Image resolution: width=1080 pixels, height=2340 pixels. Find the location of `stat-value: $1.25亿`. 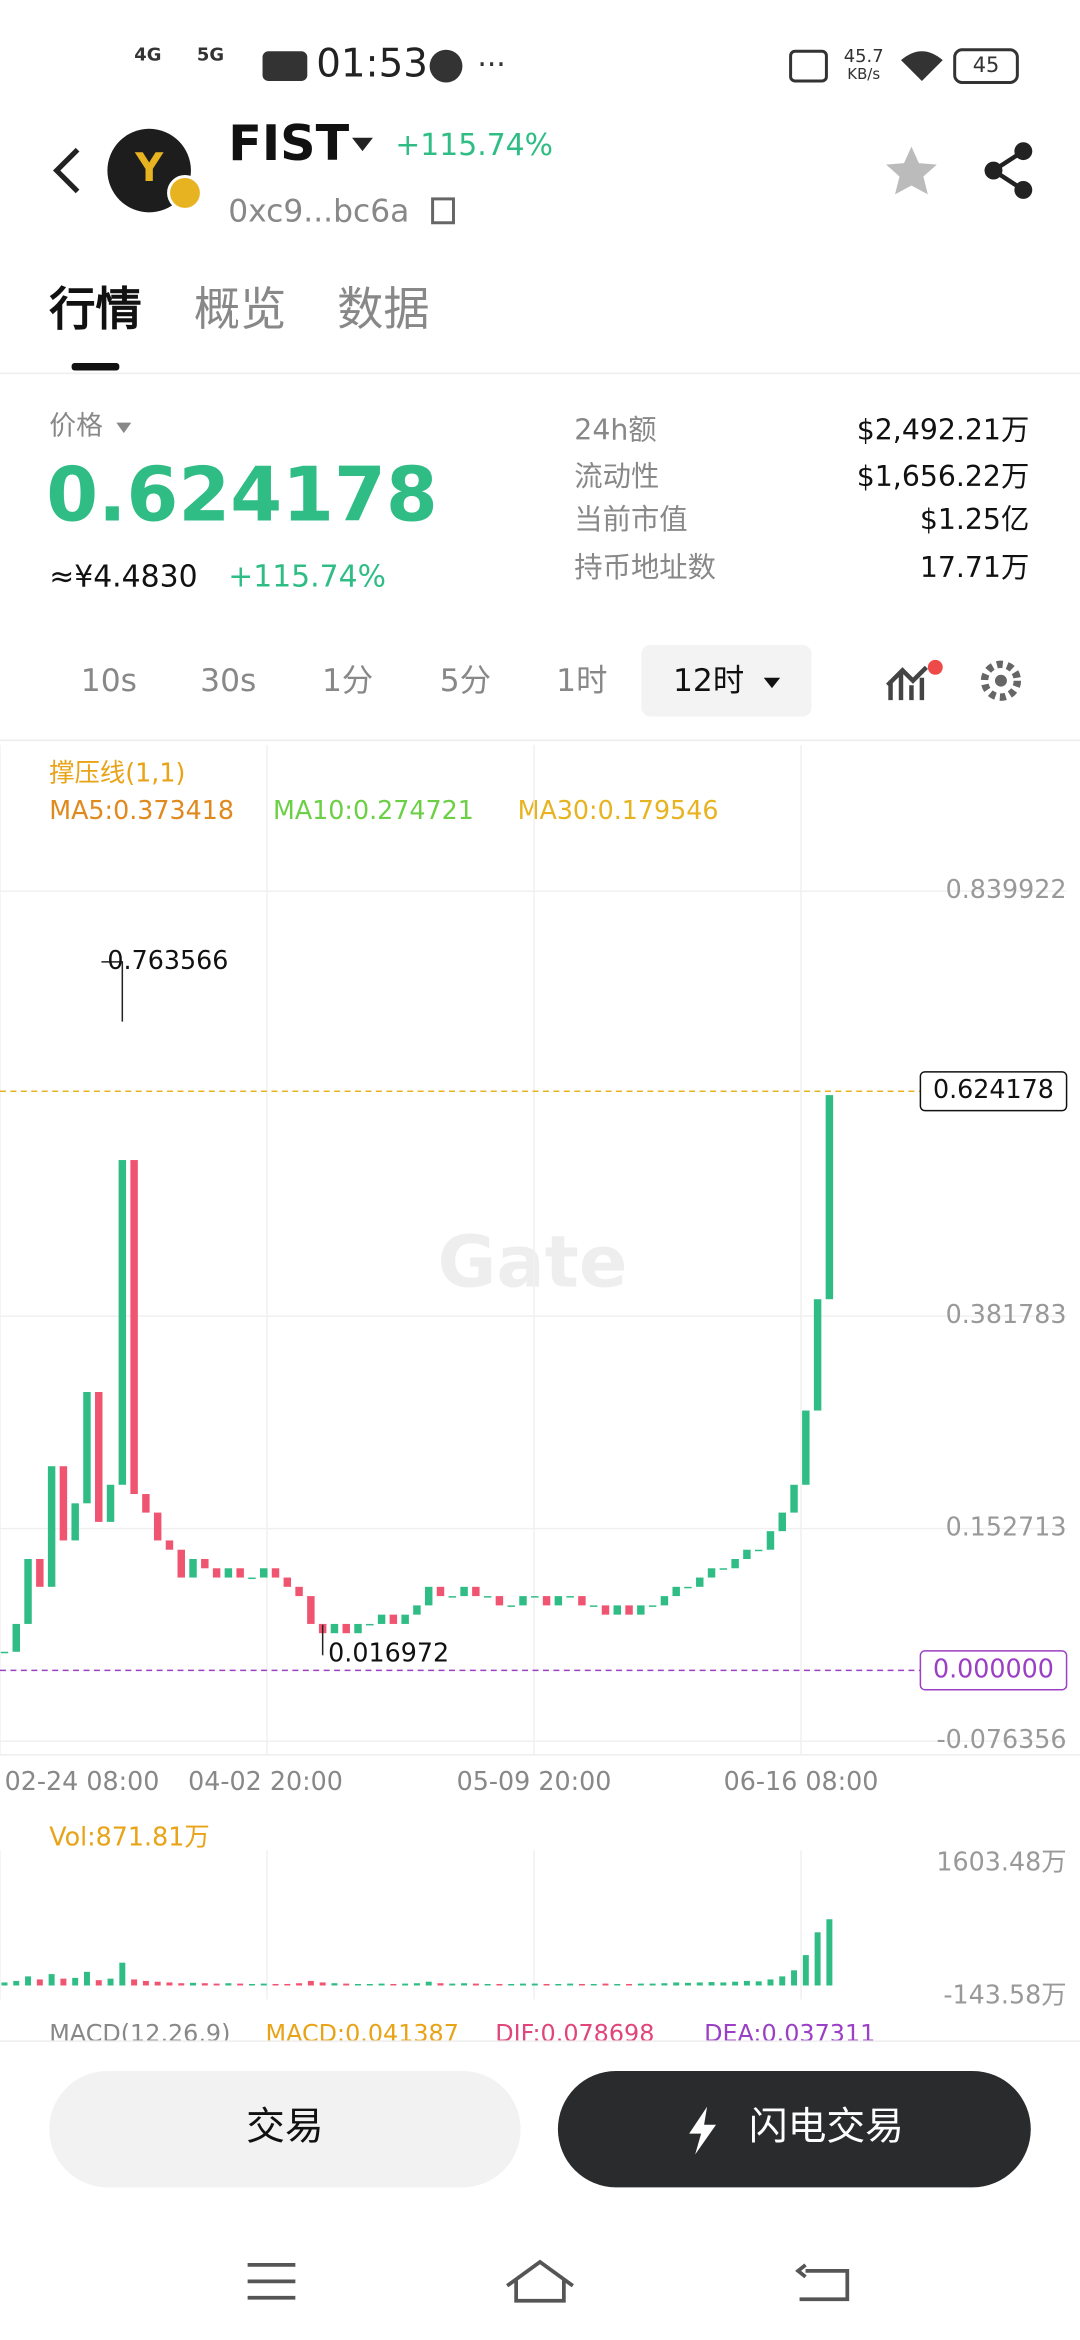

stat-value: $1.25亿 is located at coordinates (974, 519).